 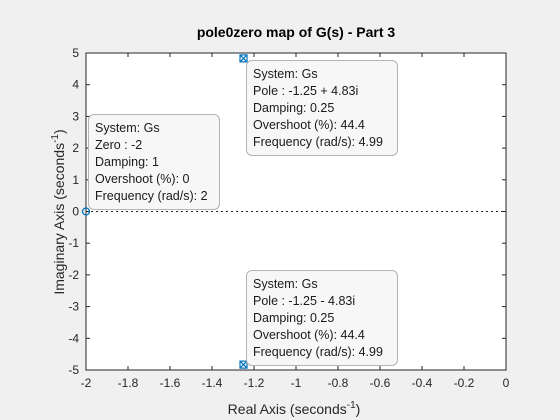 I want to click on y-tick-label: -2, so click(x=73, y=275).